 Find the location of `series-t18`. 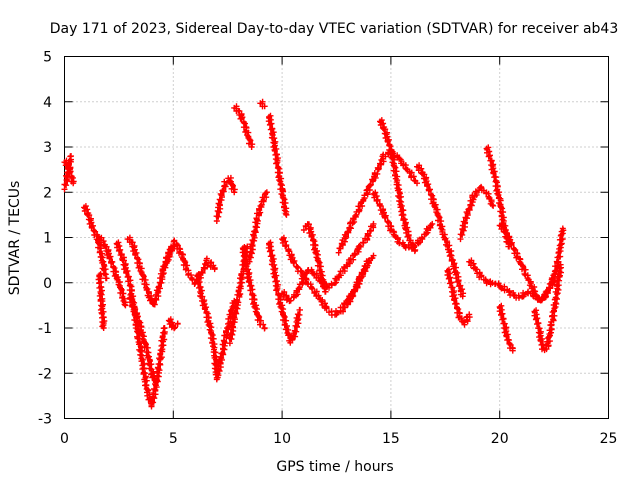

series-t18 is located at coordinates (258, 227).